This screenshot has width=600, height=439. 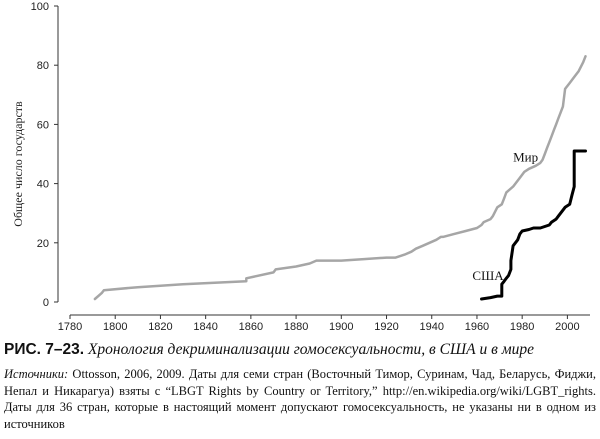 I want to click on y-ticks: 0 20 40 60 80 100, so click(x=44, y=155).